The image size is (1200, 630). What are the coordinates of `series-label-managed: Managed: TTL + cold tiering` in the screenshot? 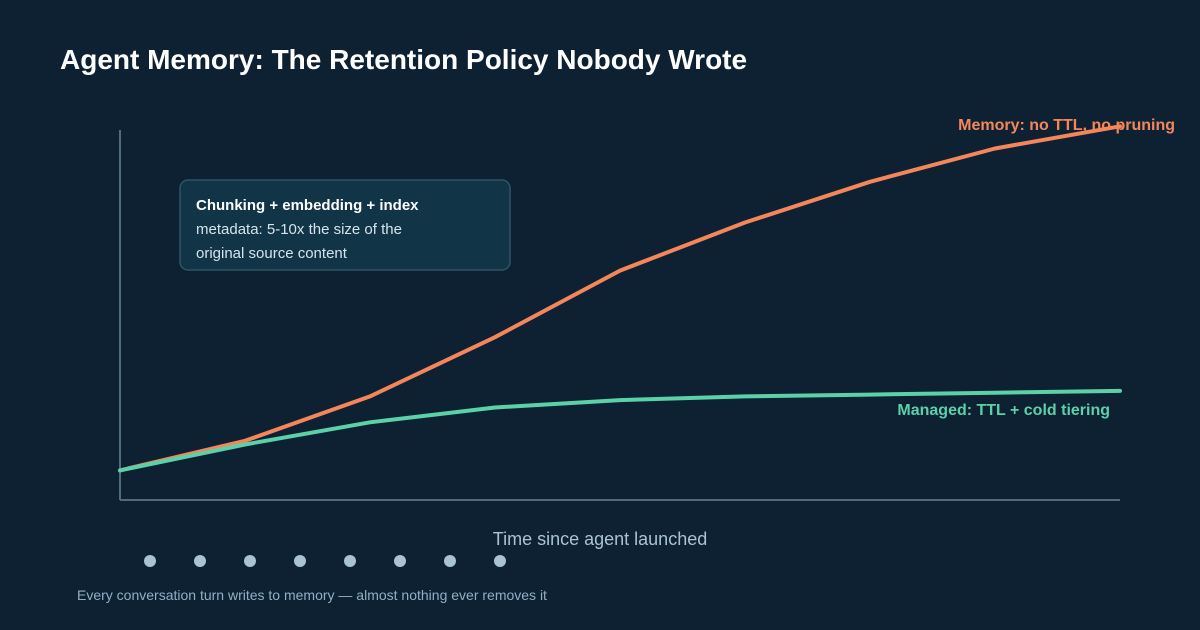 It's located at (1003, 410).